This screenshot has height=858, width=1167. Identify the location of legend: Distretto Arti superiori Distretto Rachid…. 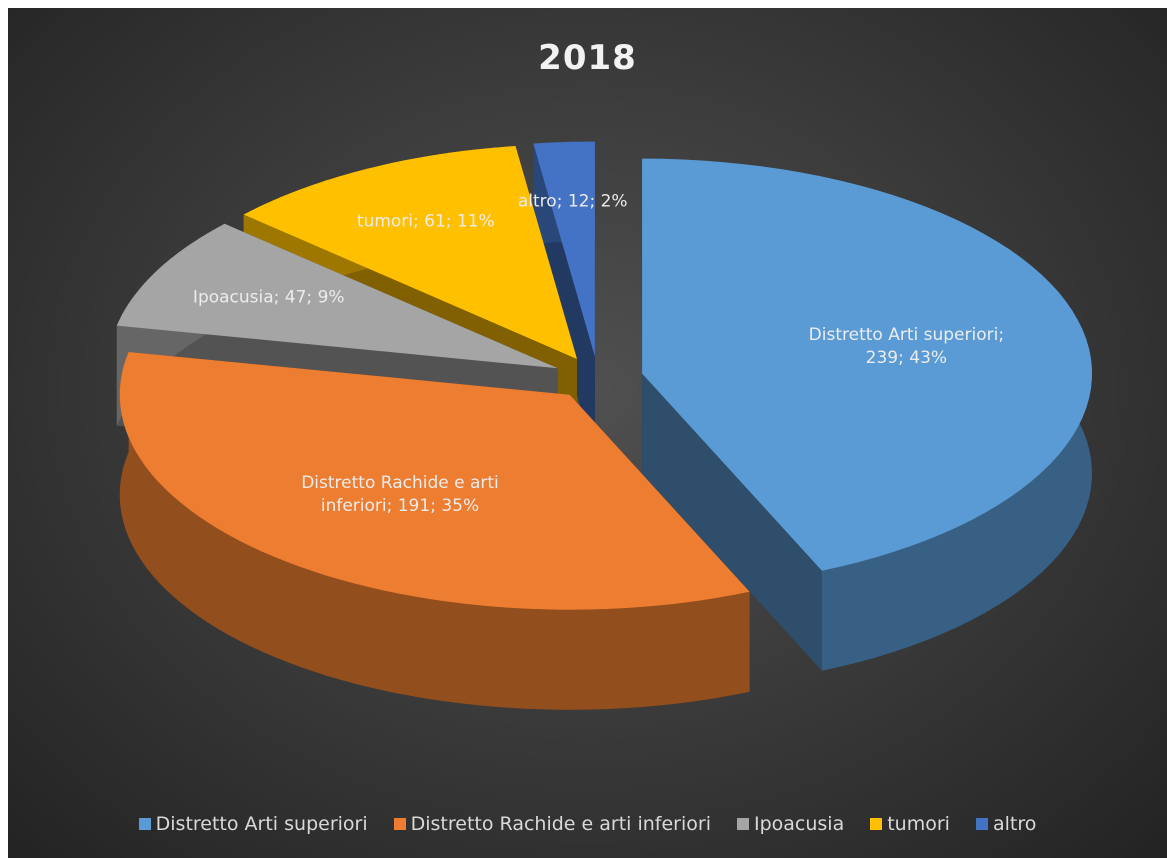
(587, 824).